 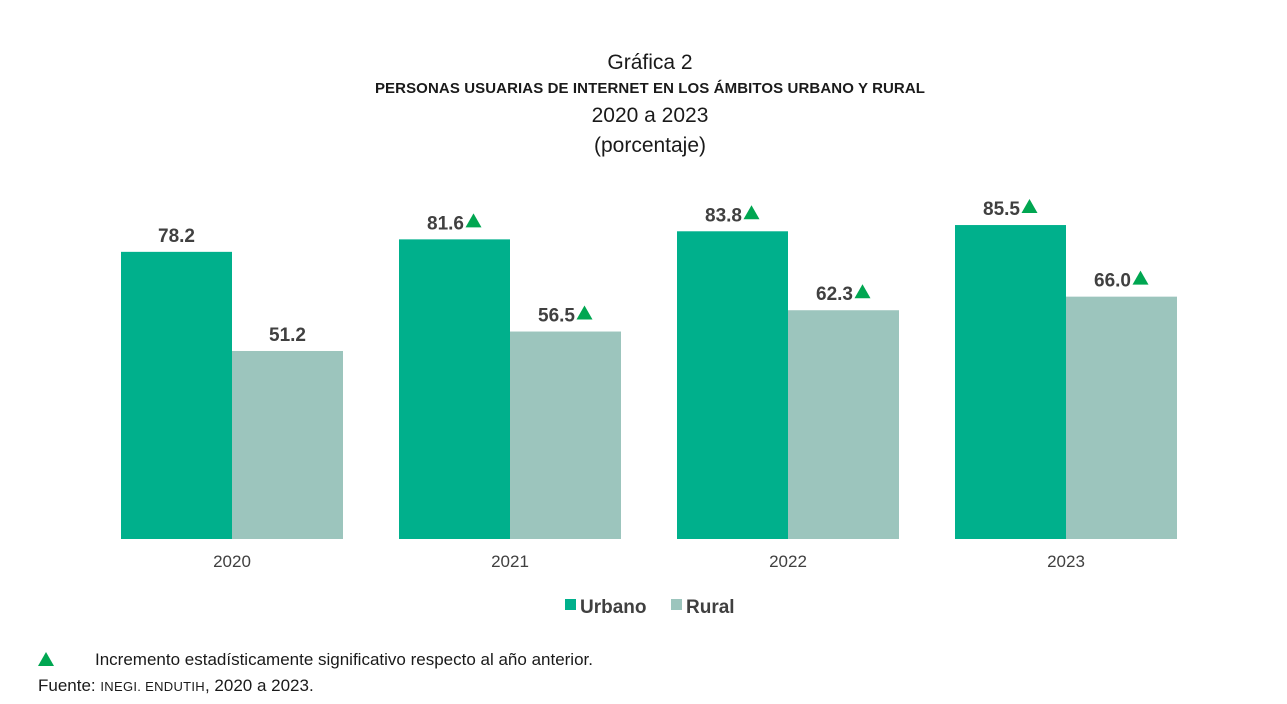 I want to click on data-label-rural-2021: 56.5, so click(x=556, y=316).